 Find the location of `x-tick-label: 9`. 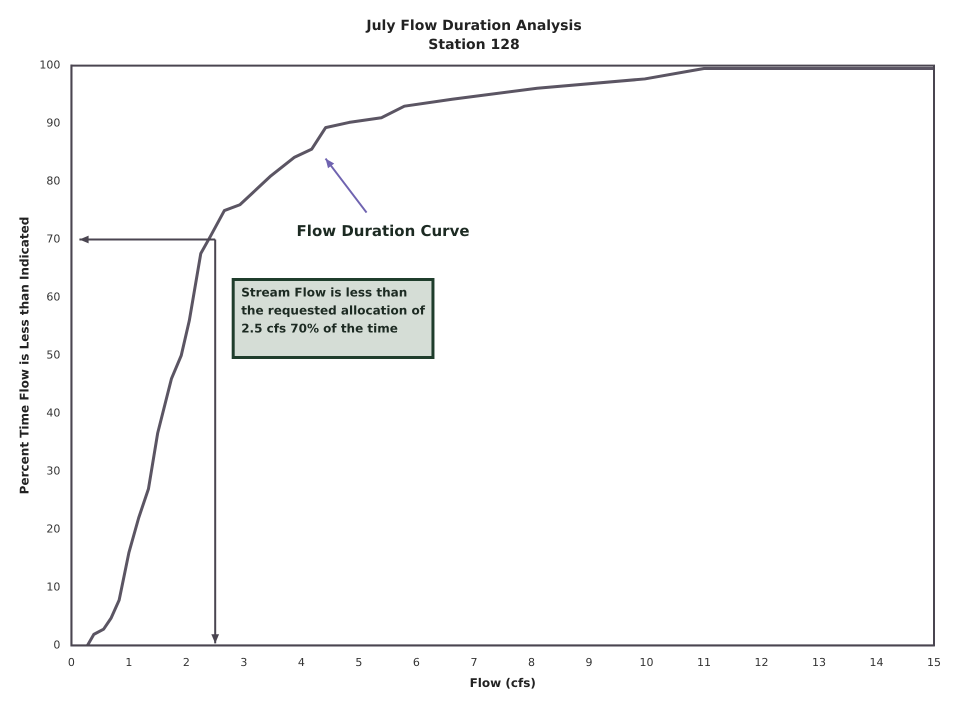

x-tick-label: 9 is located at coordinates (588, 662).